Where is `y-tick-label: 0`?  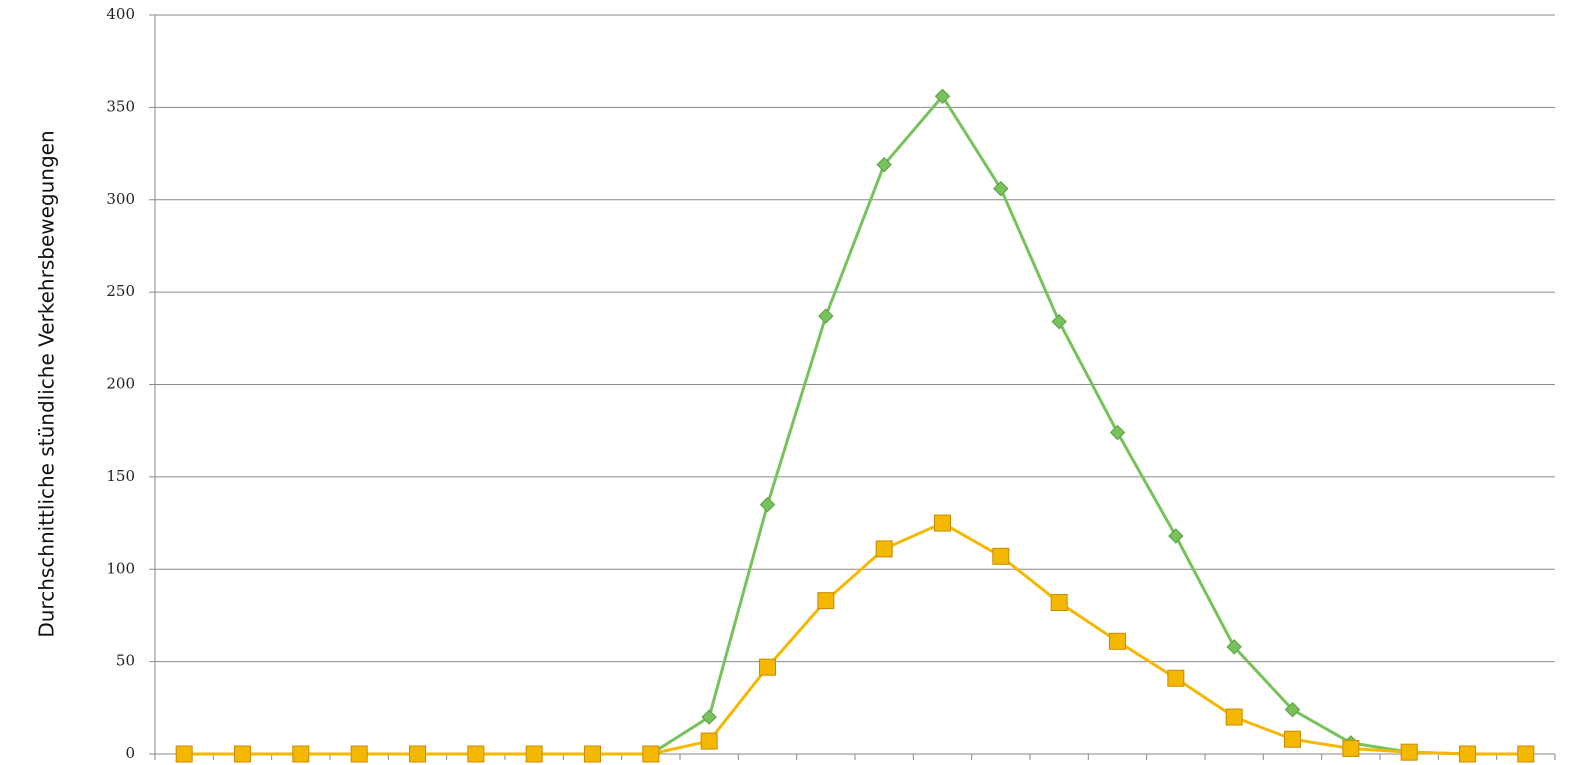 y-tick-label: 0 is located at coordinates (130, 753).